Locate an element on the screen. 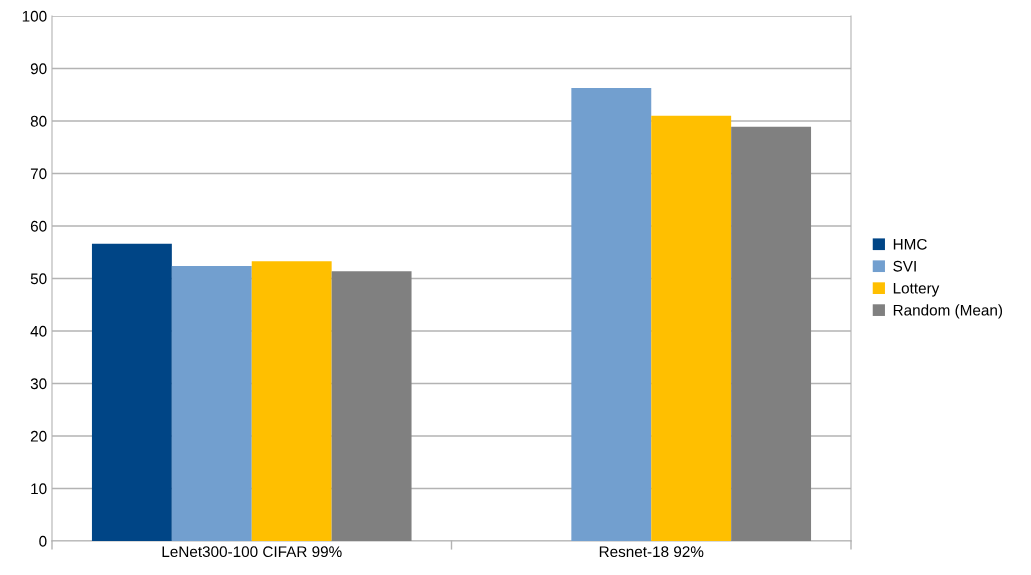 The height and width of the screenshot is (575, 1031). y-tick-label: 70 is located at coordinates (38, 174).